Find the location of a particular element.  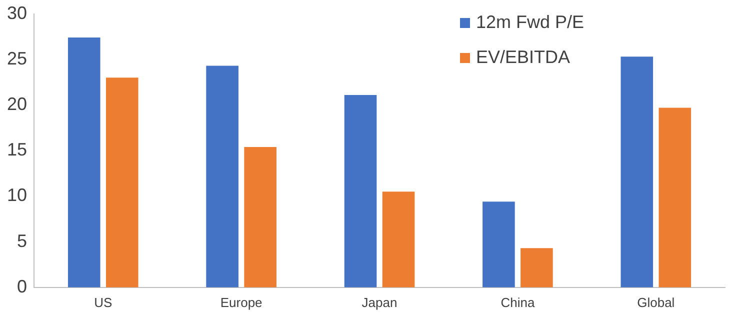

legend-label: 12m Fwd P/E is located at coordinates (530, 22).